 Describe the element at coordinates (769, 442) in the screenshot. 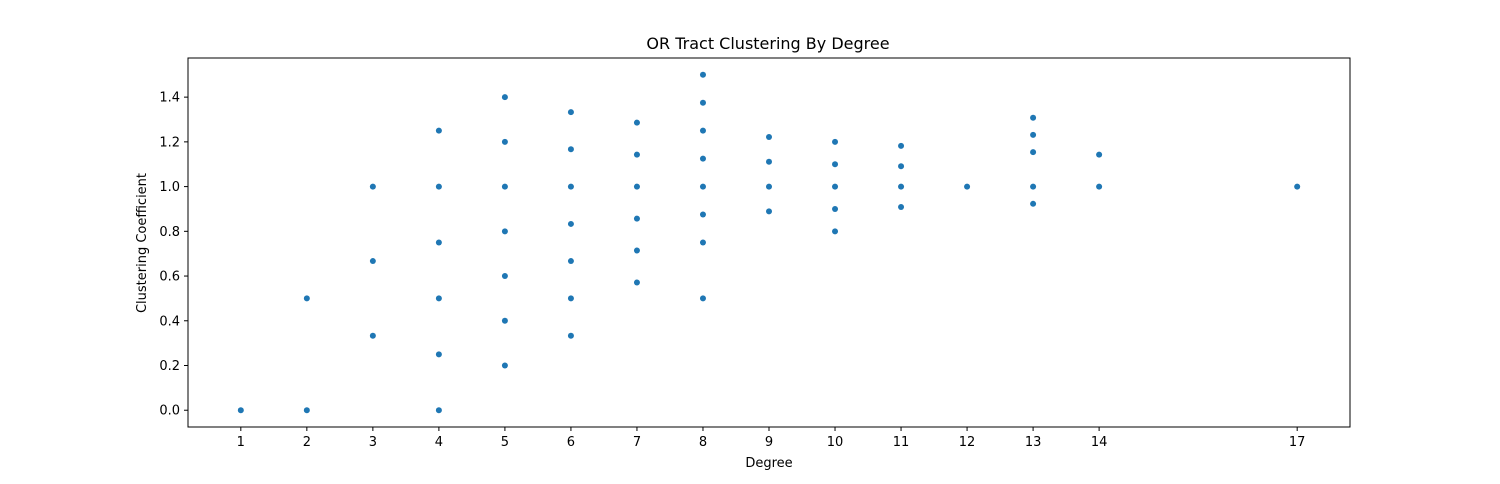

I see `x-tick-label: 9` at that location.